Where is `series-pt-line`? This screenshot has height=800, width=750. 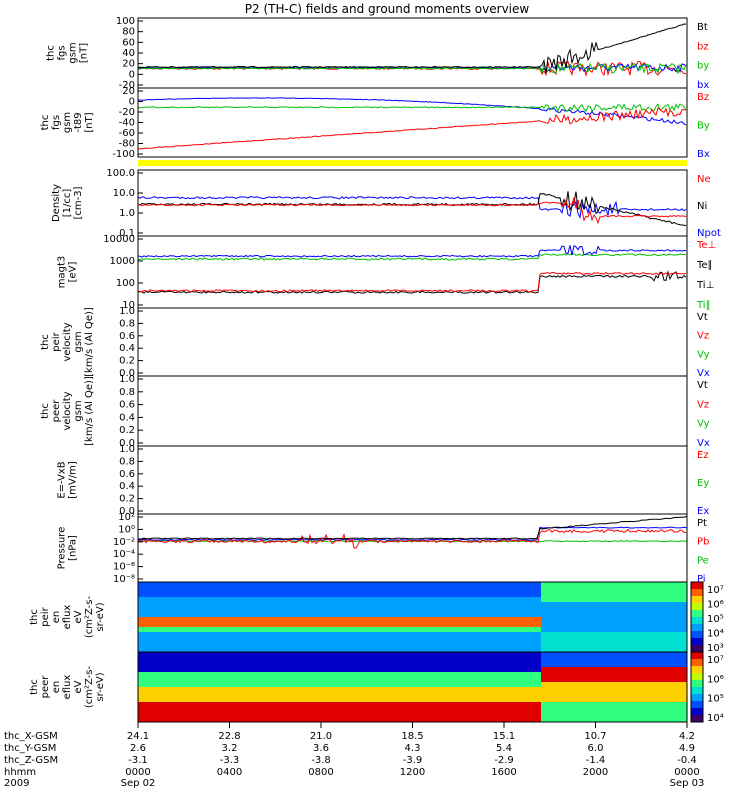
series-pt-line is located at coordinates (412, 527).